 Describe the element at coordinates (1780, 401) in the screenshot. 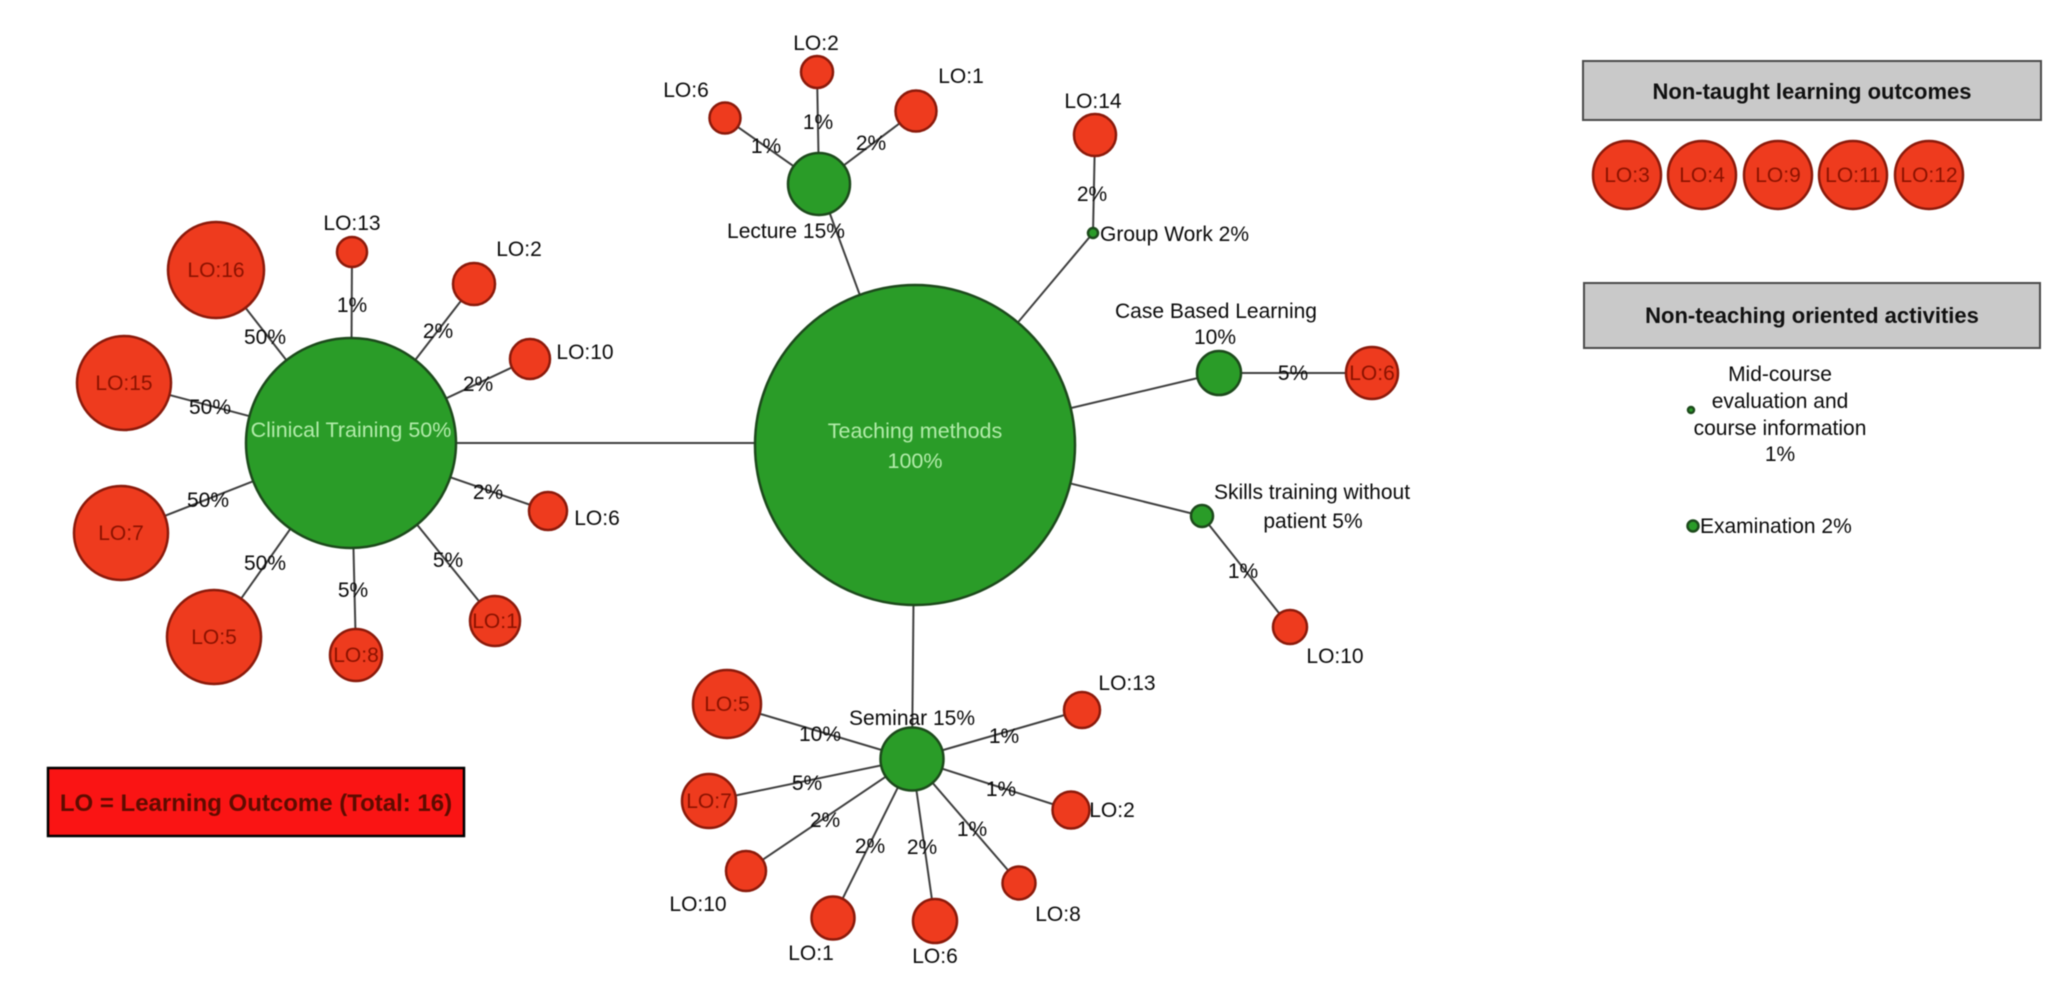

I see `svg-text: evaluation and` at that location.